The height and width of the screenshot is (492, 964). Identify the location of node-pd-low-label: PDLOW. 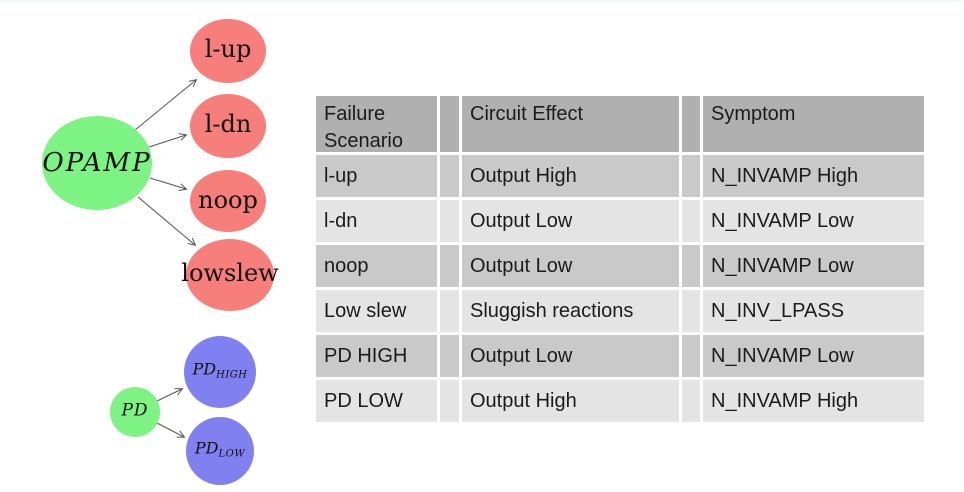
(220, 449).